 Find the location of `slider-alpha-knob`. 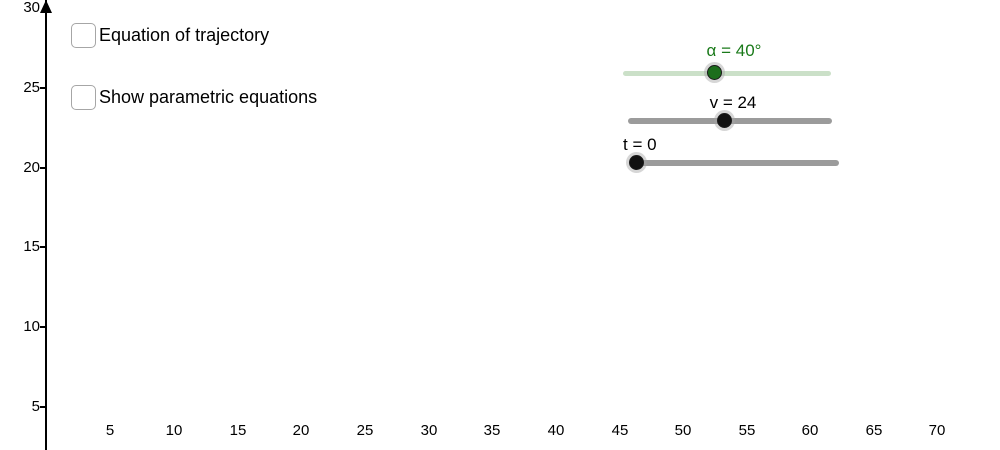

slider-alpha-knob is located at coordinates (714, 72).